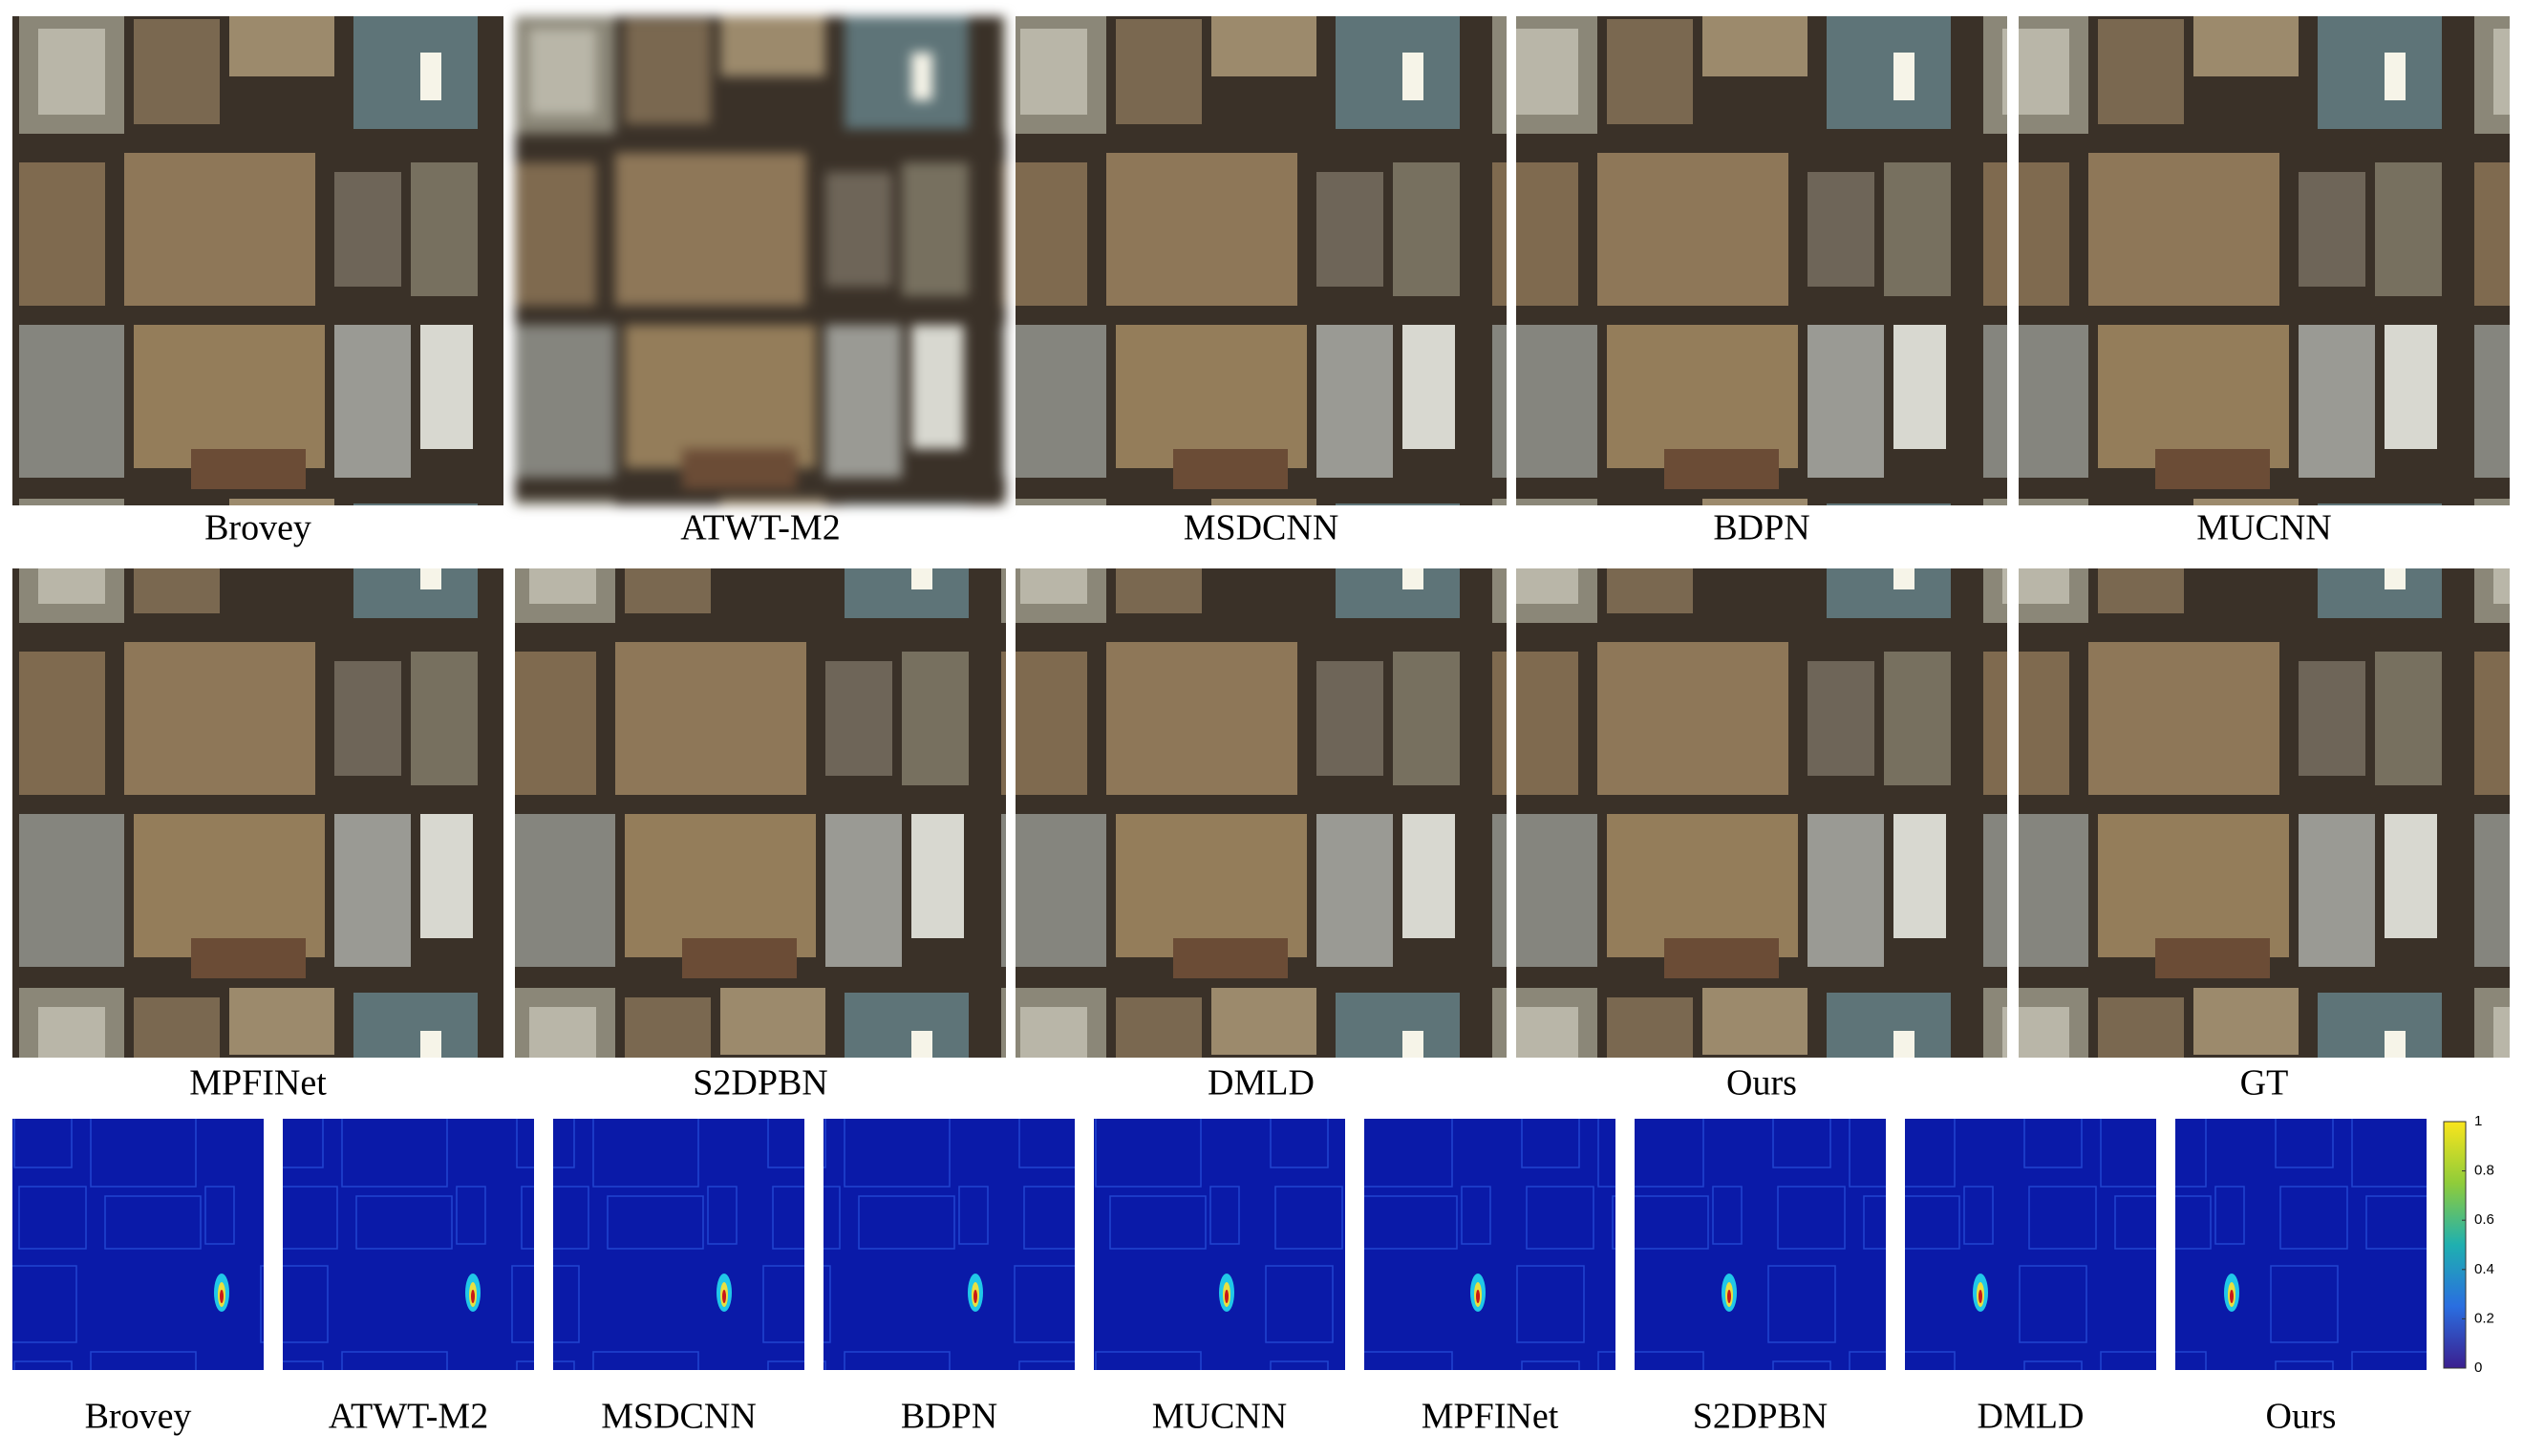 This screenshot has width=2524, height=1456. I want to click on error-map-label: MSDCNN, so click(679, 1417).